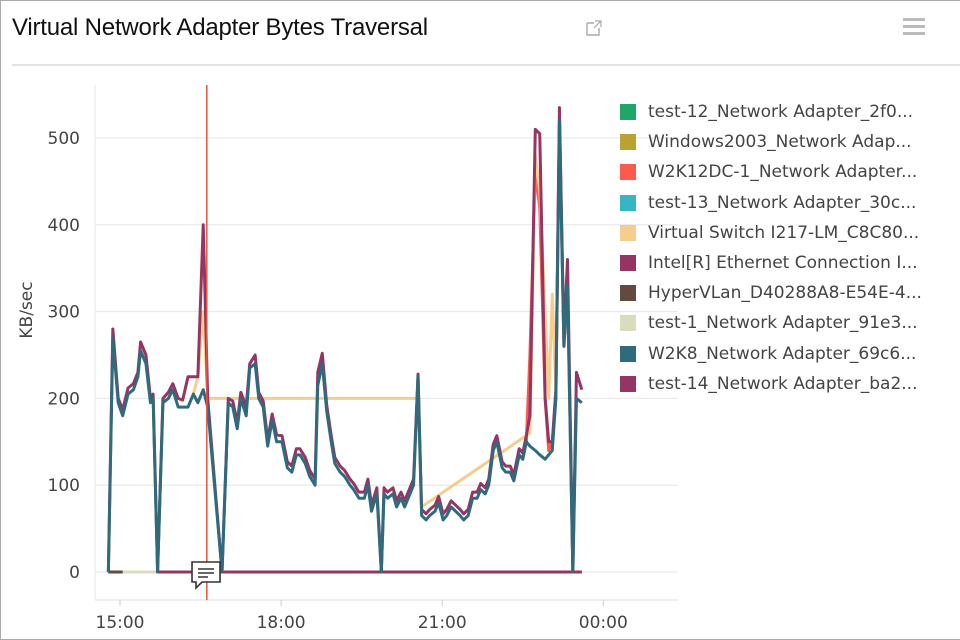  Describe the element at coordinates (64, 399) in the screenshot. I see `y-tick-label: 200` at that location.